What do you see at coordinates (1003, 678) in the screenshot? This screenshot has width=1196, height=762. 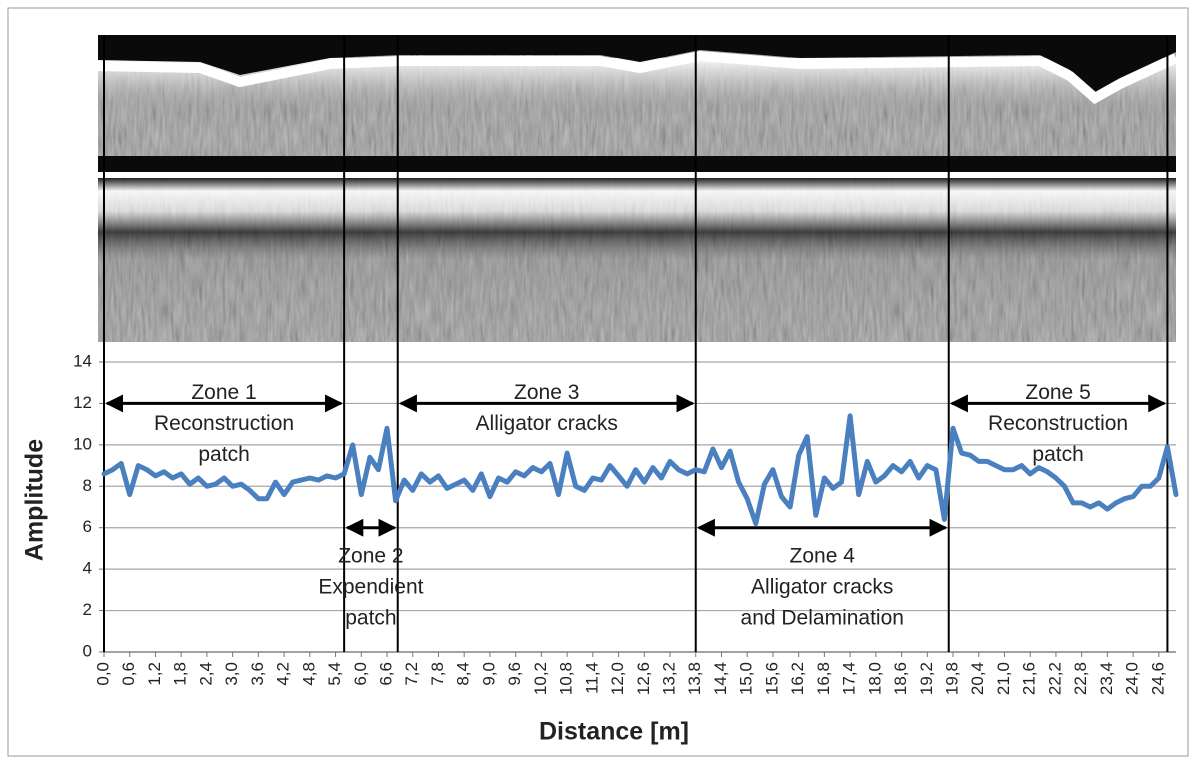 I see `x-tick-label: 21,0` at bounding box center [1003, 678].